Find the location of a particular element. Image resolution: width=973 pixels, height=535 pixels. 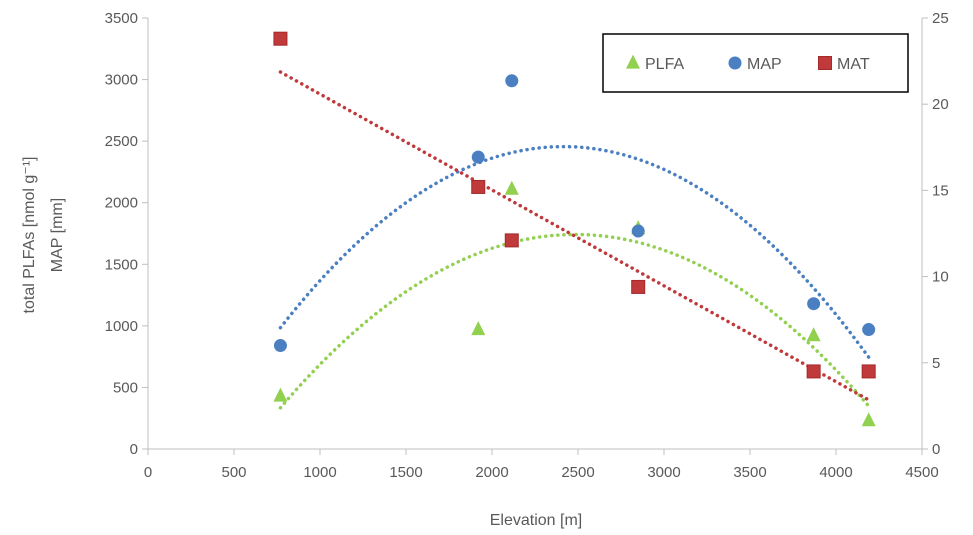

y-tick-label: 1000 is located at coordinates (121, 326).